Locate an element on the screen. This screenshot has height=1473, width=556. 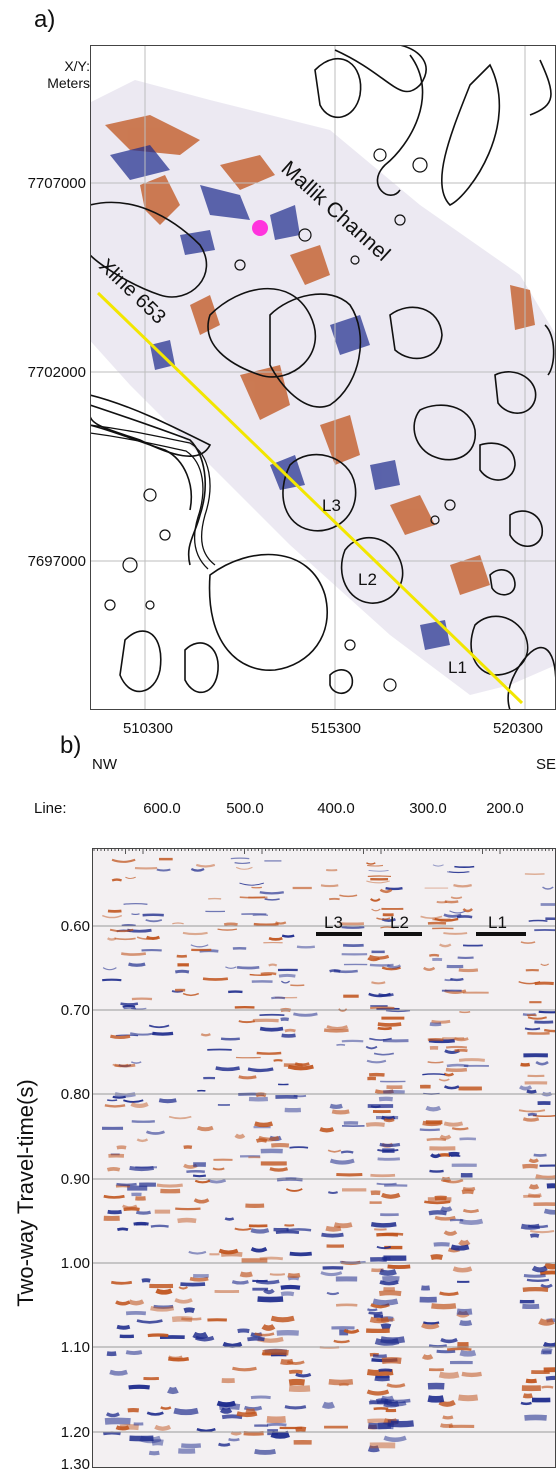
line-tick-label: 500.0 is located at coordinates (245, 808).